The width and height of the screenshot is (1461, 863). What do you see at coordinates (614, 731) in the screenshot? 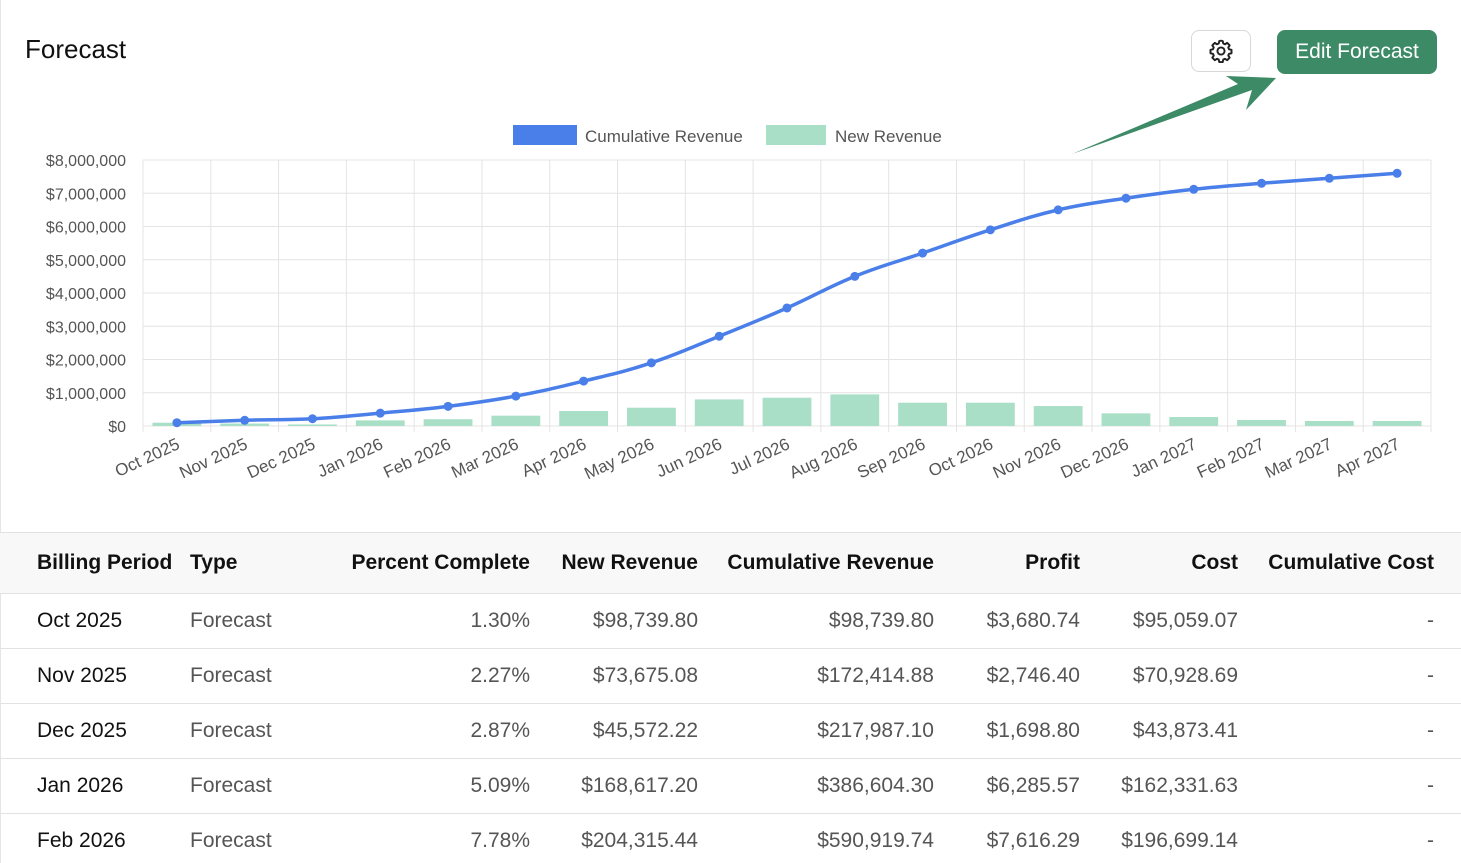
I see `cell-new-revenue: $45,572.22` at bounding box center [614, 731].